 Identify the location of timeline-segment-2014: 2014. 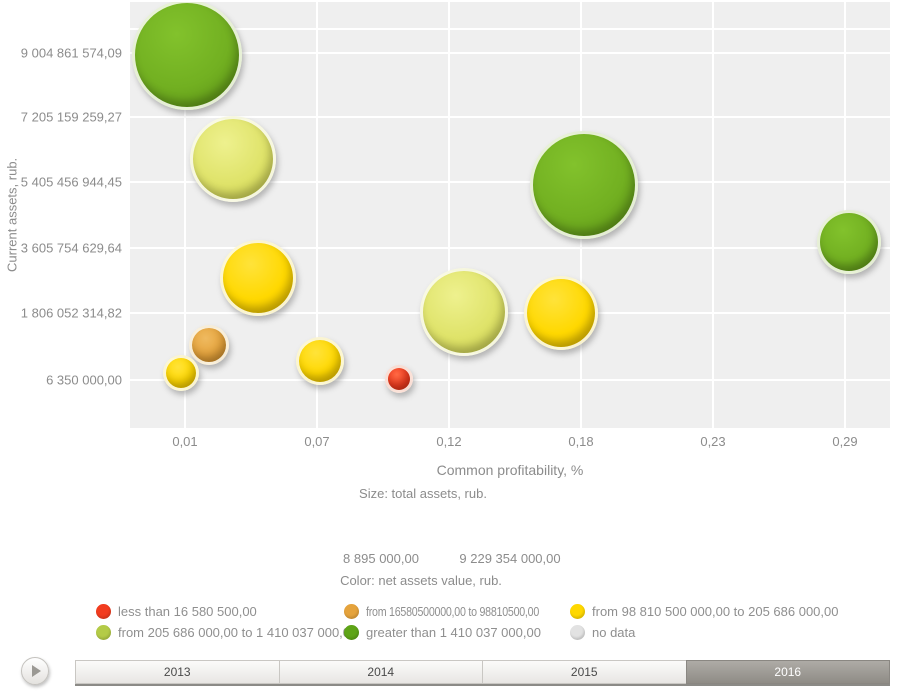
(380, 672).